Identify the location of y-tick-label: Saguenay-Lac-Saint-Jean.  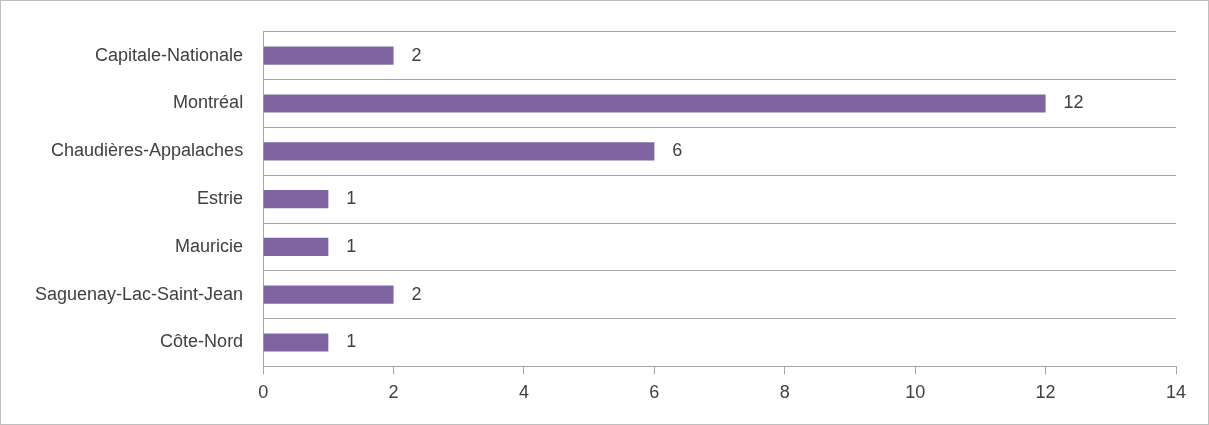
(139, 293).